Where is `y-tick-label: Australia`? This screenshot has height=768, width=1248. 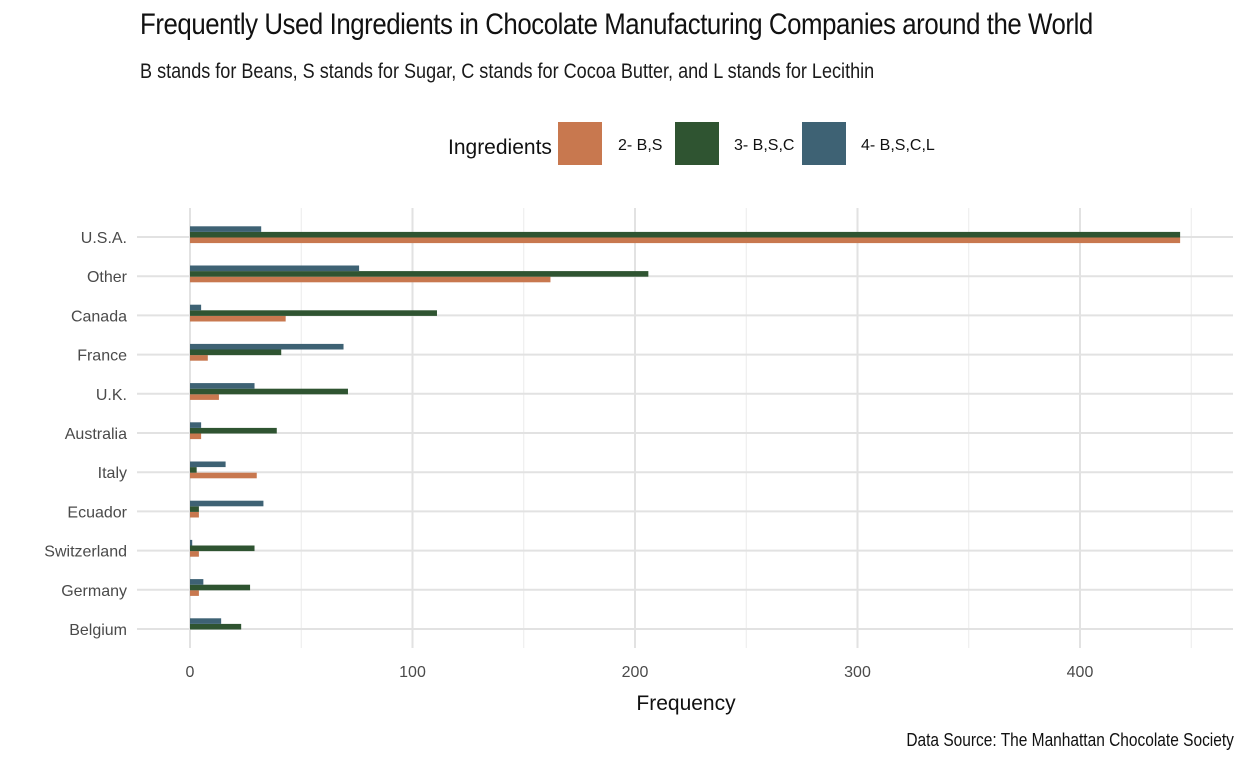 y-tick-label: Australia is located at coordinates (96, 434).